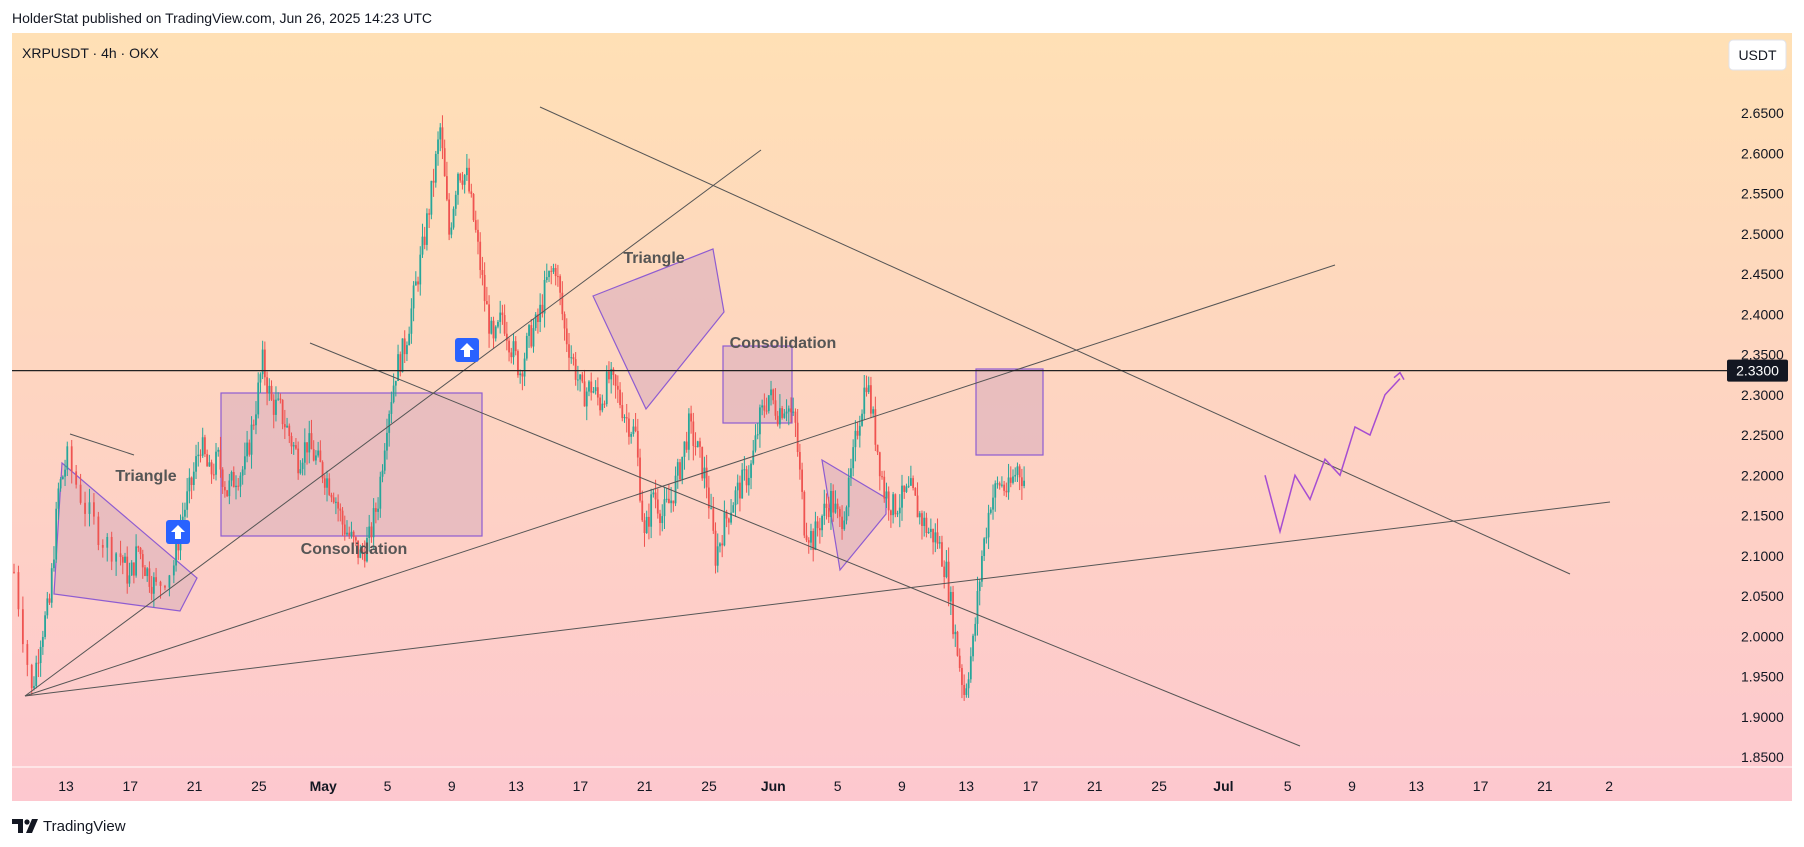  I want to click on tradingview-logo: TradingView, so click(69, 826).